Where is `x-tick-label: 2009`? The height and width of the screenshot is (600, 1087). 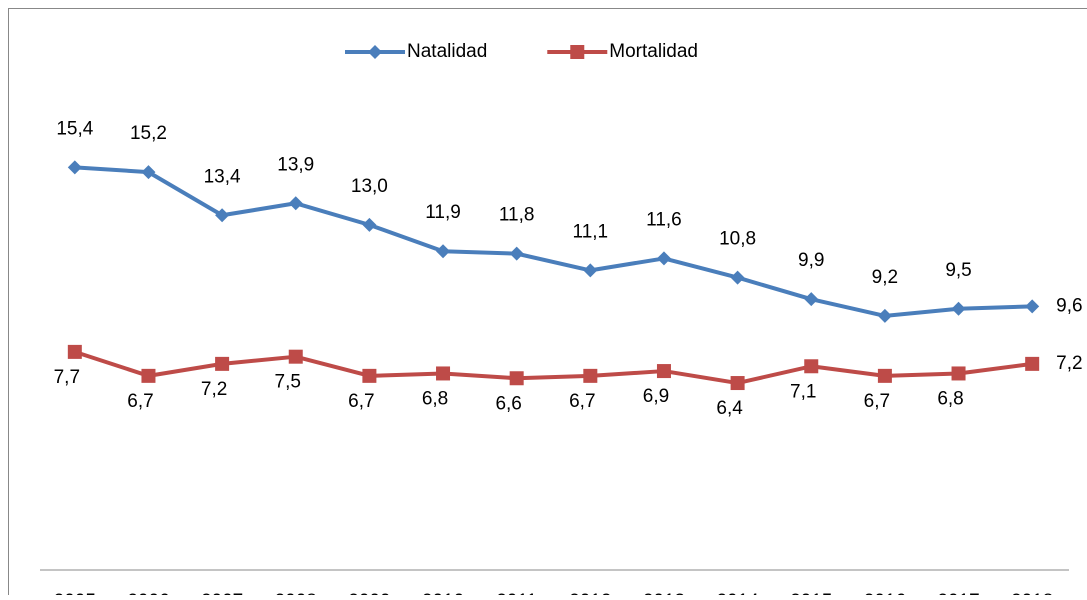
x-tick-label: 2009 is located at coordinates (369, 593).